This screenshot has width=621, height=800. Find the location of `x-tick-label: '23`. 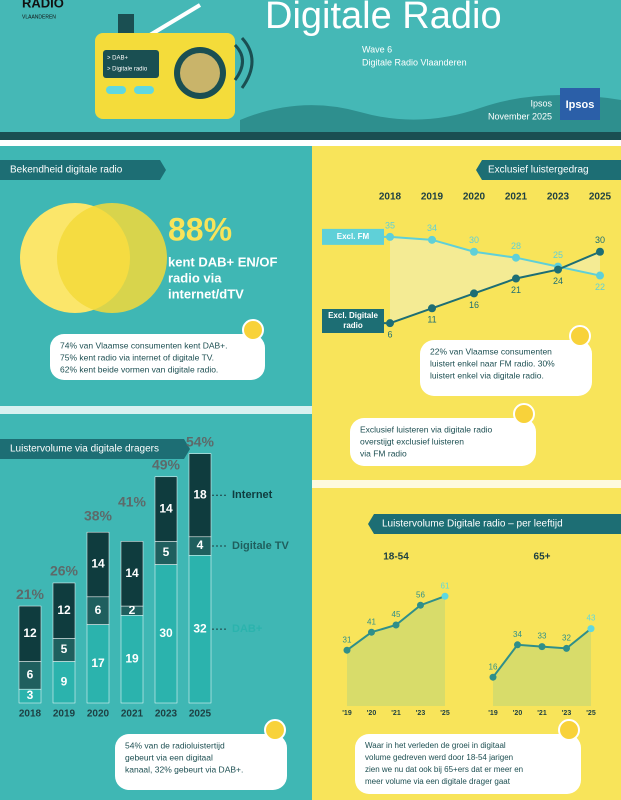

x-tick-label: '23 is located at coordinates (421, 713).